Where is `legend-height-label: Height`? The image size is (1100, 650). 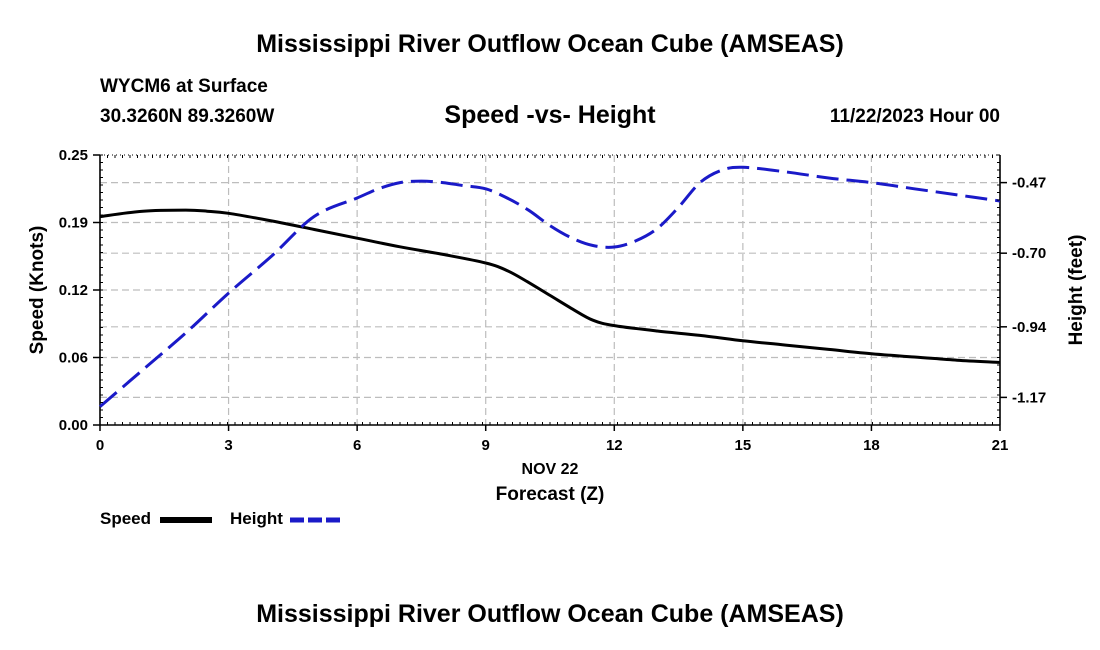 legend-height-label: Height is located at coordinates (256, 518).